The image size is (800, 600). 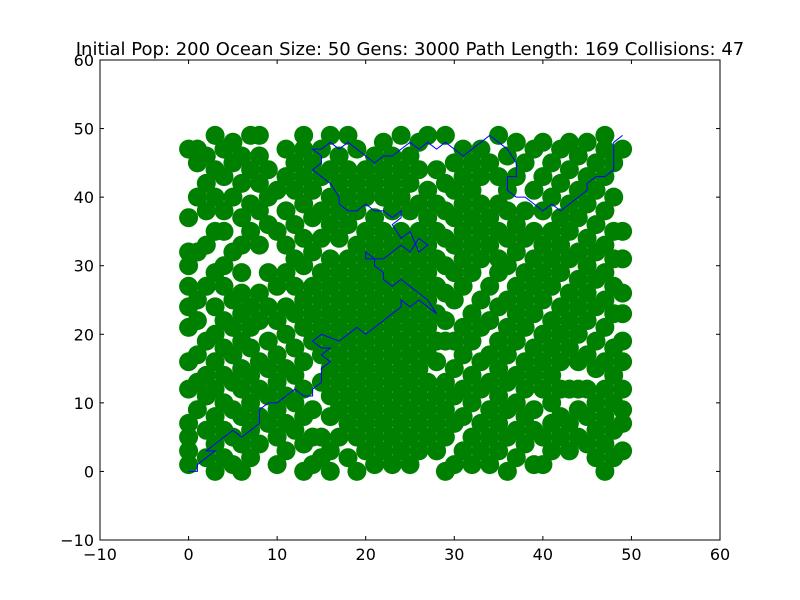 What do you see at coordinates (454, 554) in the screenshot?
I see `x-tick-label: 30` at bounding box center [454, 554].